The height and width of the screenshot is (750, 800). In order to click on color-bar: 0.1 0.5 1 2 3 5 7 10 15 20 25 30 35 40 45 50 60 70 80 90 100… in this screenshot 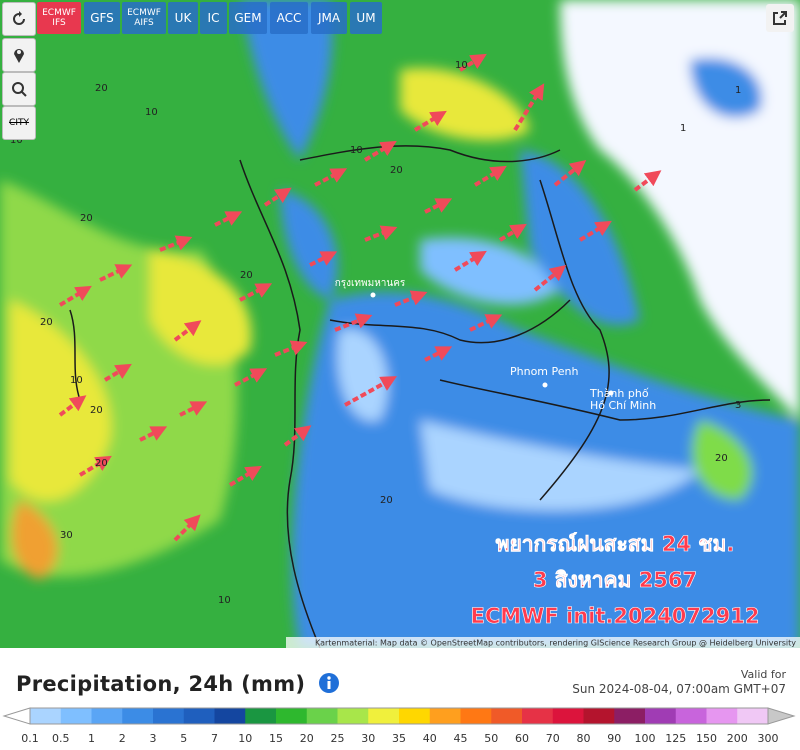, I will do `click(399, 726)`.